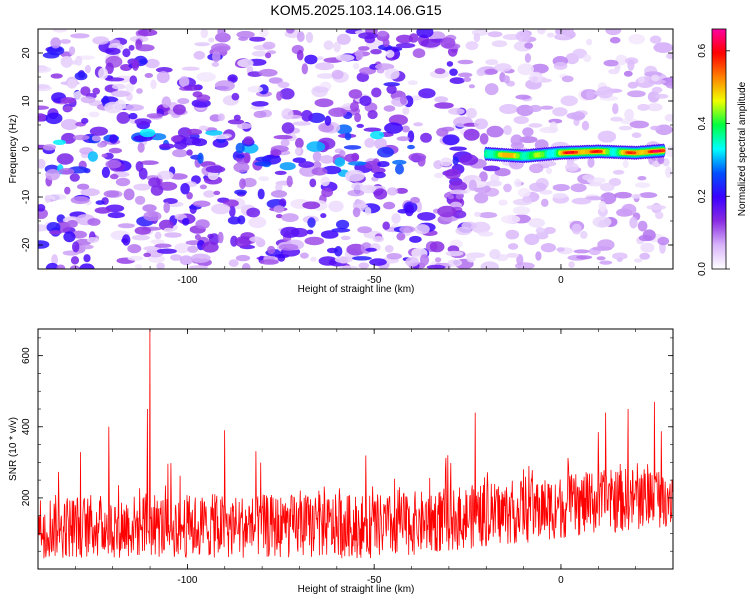 The image size is (750, 600). Describe the element at coordinates (374, 280) in the screenshot. I see `x-tick-label: -50` at that location.